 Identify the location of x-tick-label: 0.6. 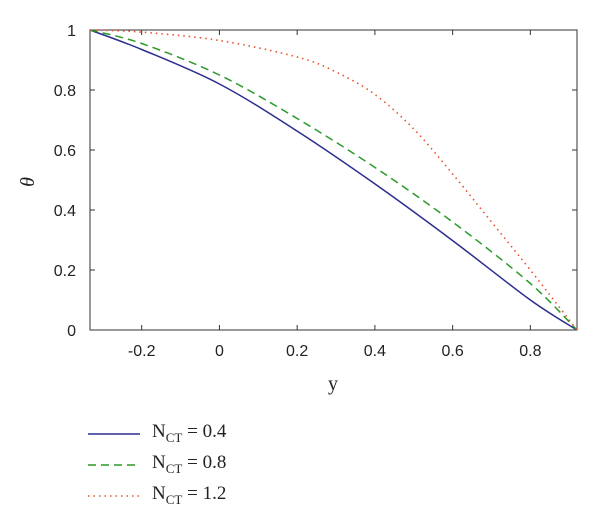
(453, 351).